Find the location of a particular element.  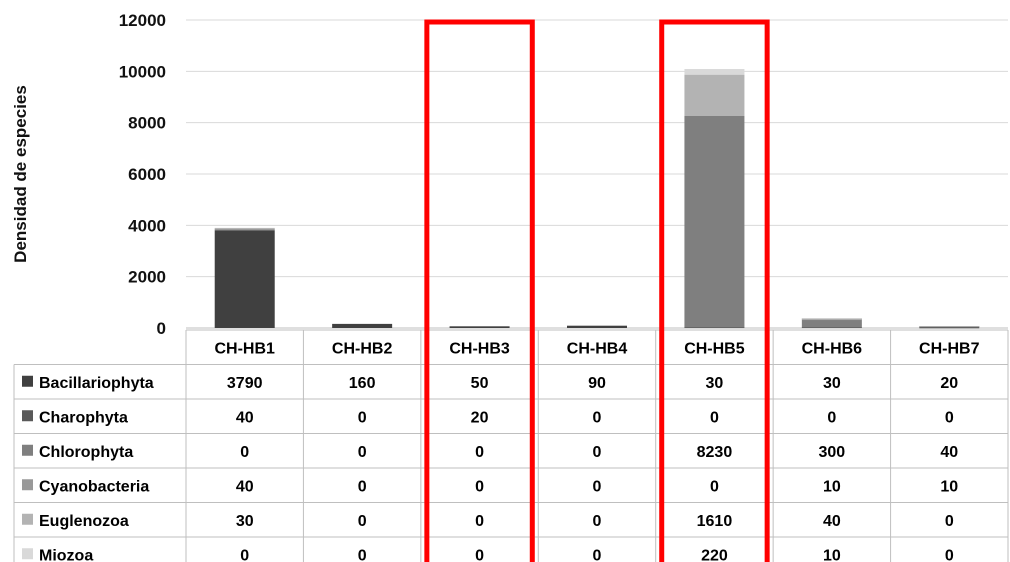

data-label: 50 is located at coordinates (480, 383).